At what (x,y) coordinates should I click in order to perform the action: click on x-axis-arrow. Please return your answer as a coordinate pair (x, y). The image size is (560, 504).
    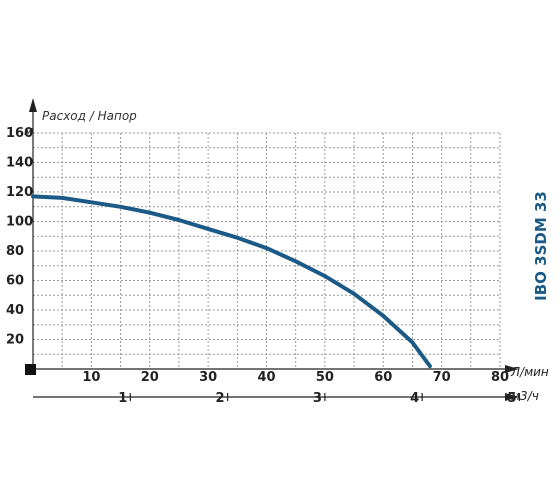
    Looking at the image, I should click on (512, 369).